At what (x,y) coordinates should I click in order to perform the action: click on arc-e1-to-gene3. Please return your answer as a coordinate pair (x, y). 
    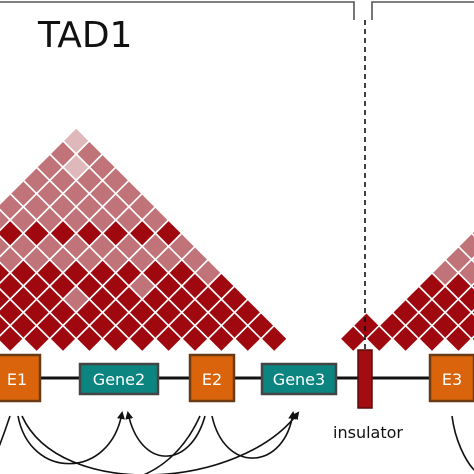
    Looking at the image, I should click on (160, 442).